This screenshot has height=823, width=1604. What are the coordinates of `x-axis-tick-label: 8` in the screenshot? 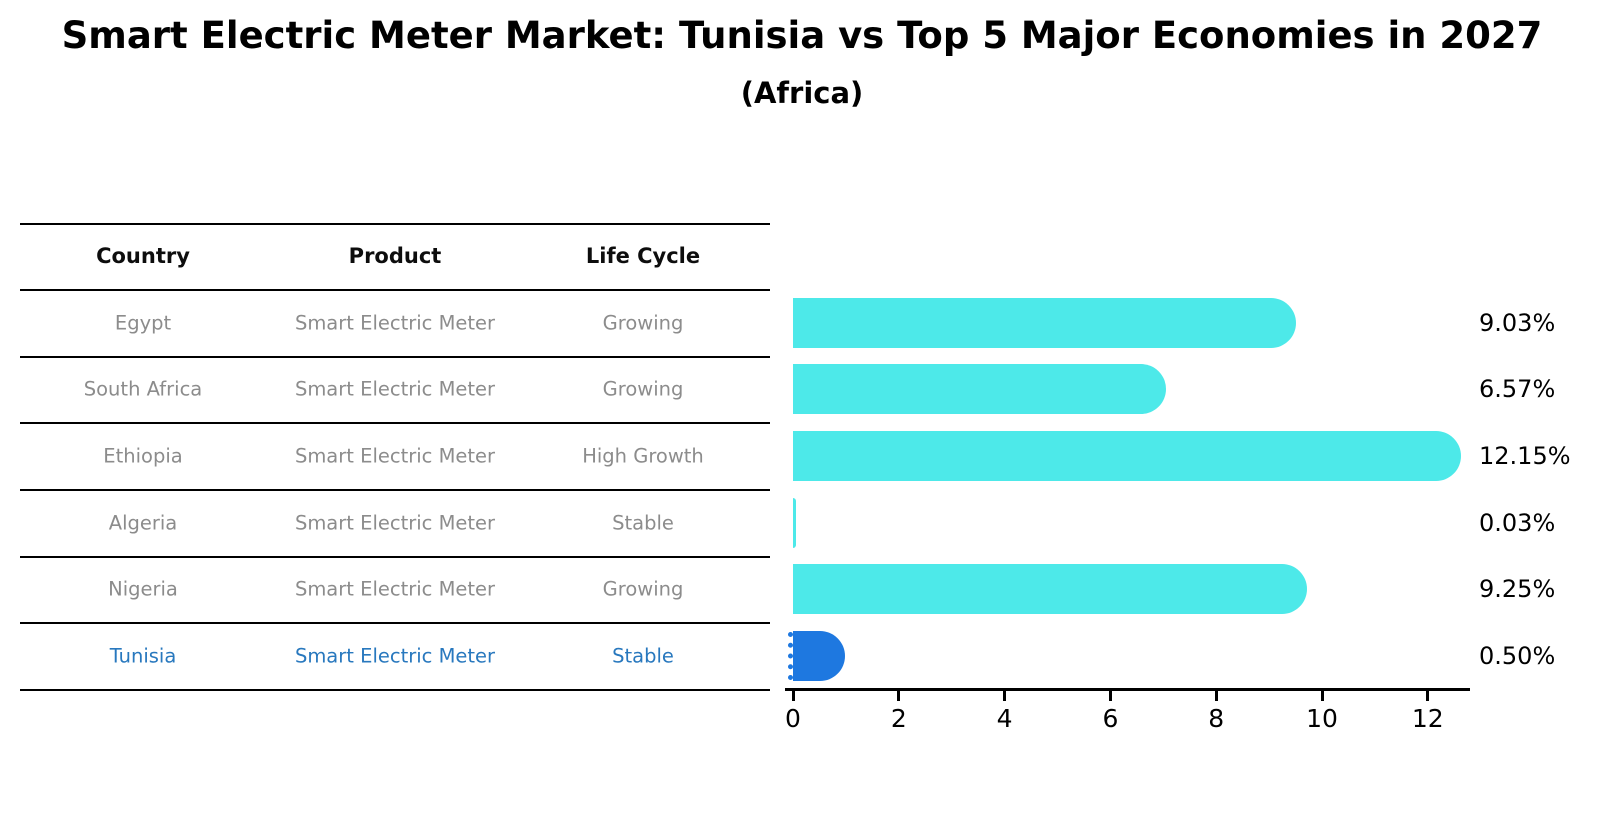 It's located at (1216, 718).